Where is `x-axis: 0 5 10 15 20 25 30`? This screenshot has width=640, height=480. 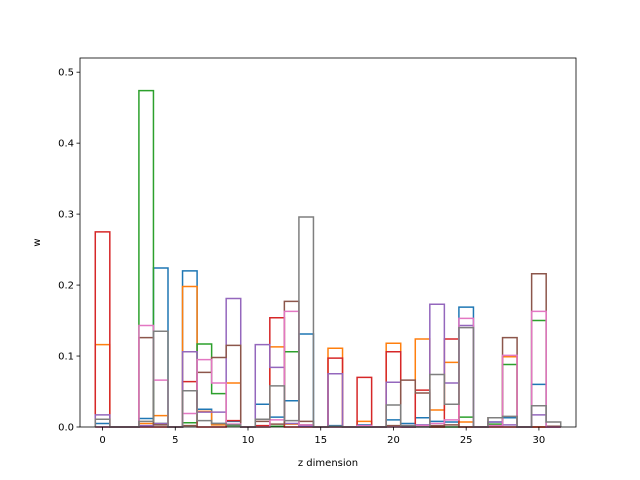
x-axis: 0 5 10 15 20 25 30 is located at coordinates (322, 436).